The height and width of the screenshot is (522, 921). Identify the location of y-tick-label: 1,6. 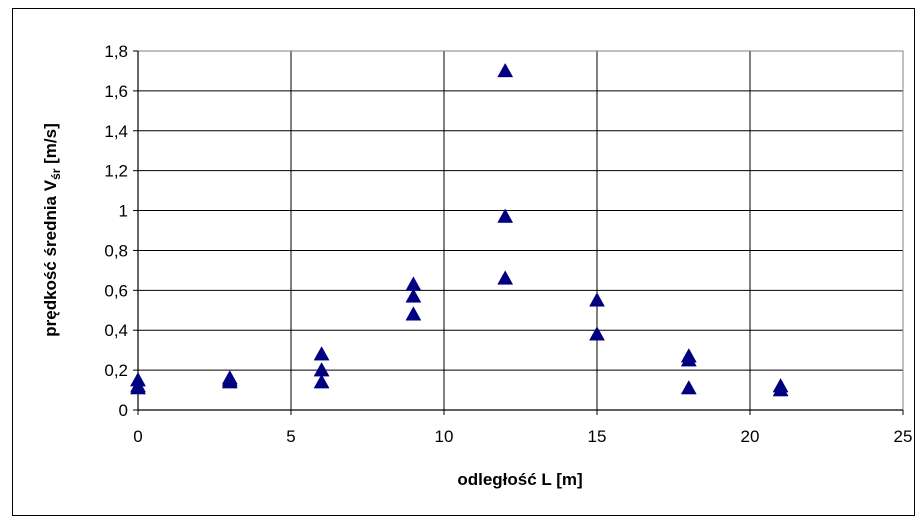
(116, 91).